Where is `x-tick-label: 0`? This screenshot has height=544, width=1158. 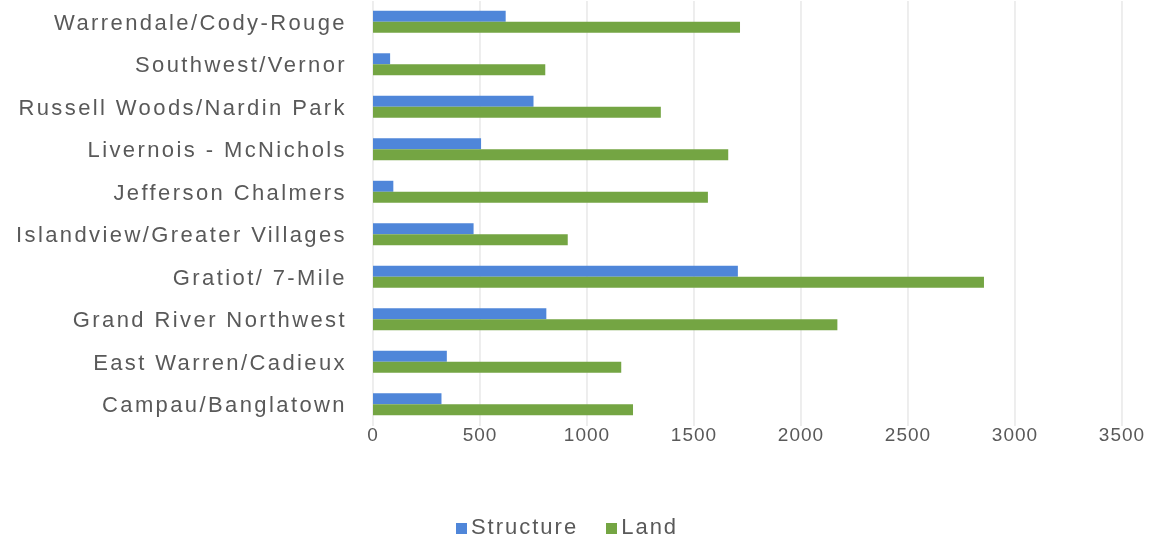
x-tick-label: 0 is located at coordinates (373, 435).